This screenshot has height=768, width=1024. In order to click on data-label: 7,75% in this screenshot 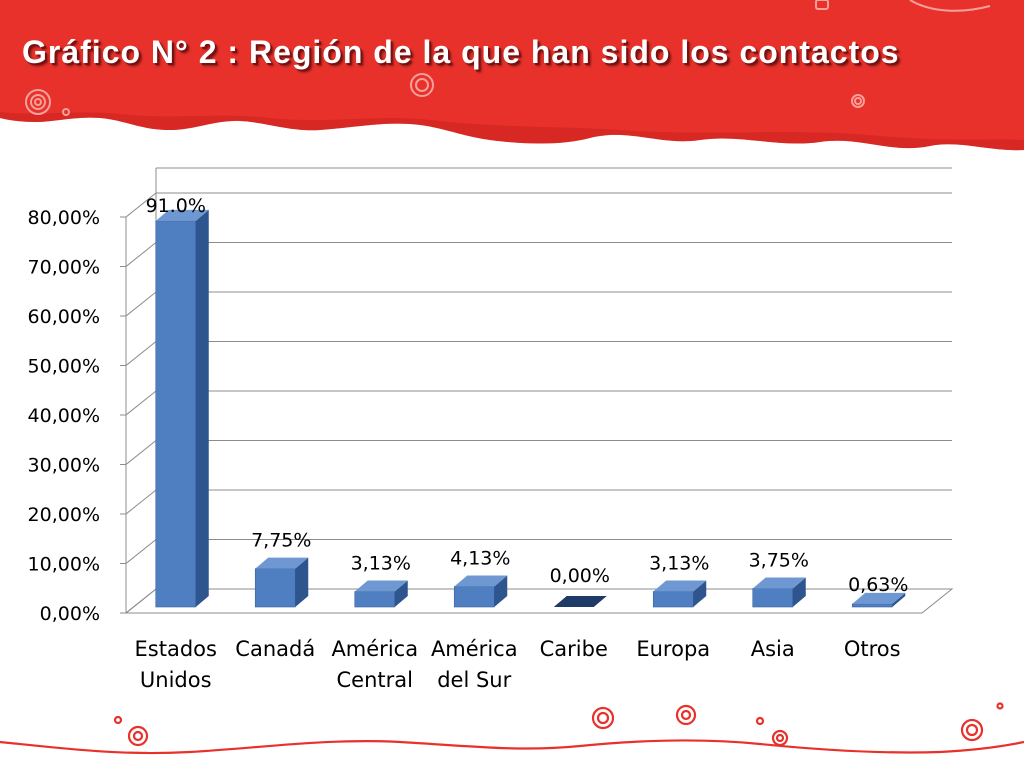, I will do `click(281, 541)`.